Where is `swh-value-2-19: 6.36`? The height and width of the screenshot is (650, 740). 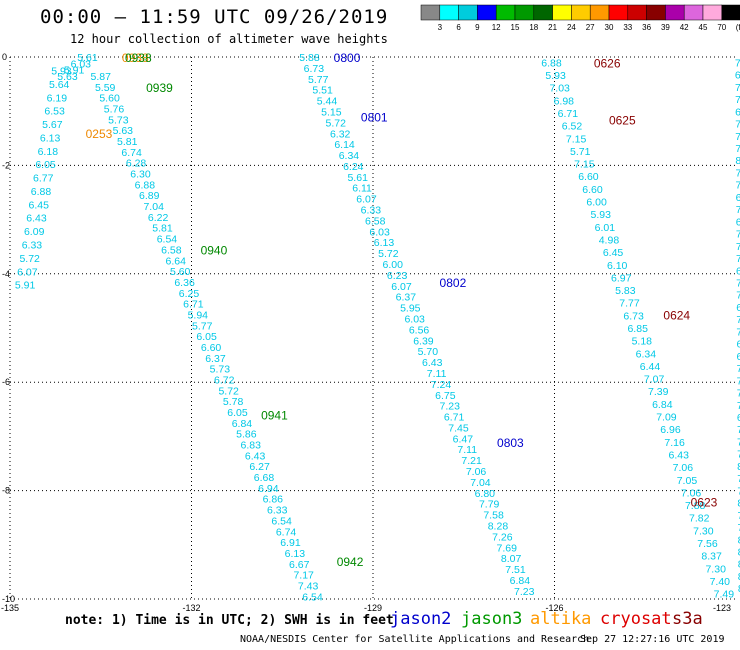
swh-value-2-19: 6.36 is located at coordinates (184, 283).